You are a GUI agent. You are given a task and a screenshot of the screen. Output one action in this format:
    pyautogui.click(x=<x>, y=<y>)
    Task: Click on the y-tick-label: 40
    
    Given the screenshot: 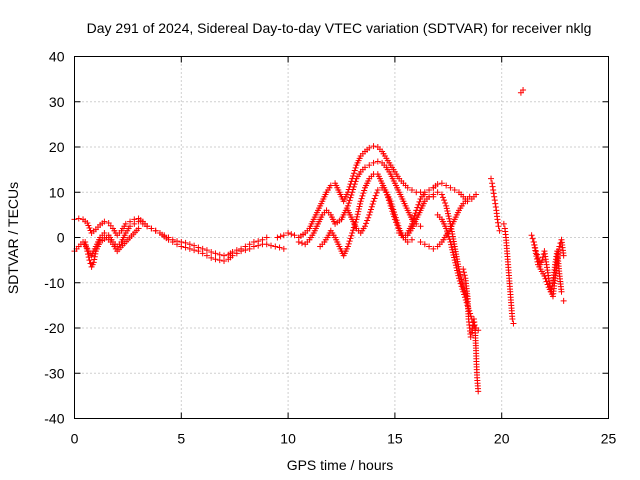 What is the action you would take?
    pyautogui.click(x=57, y=57)
    